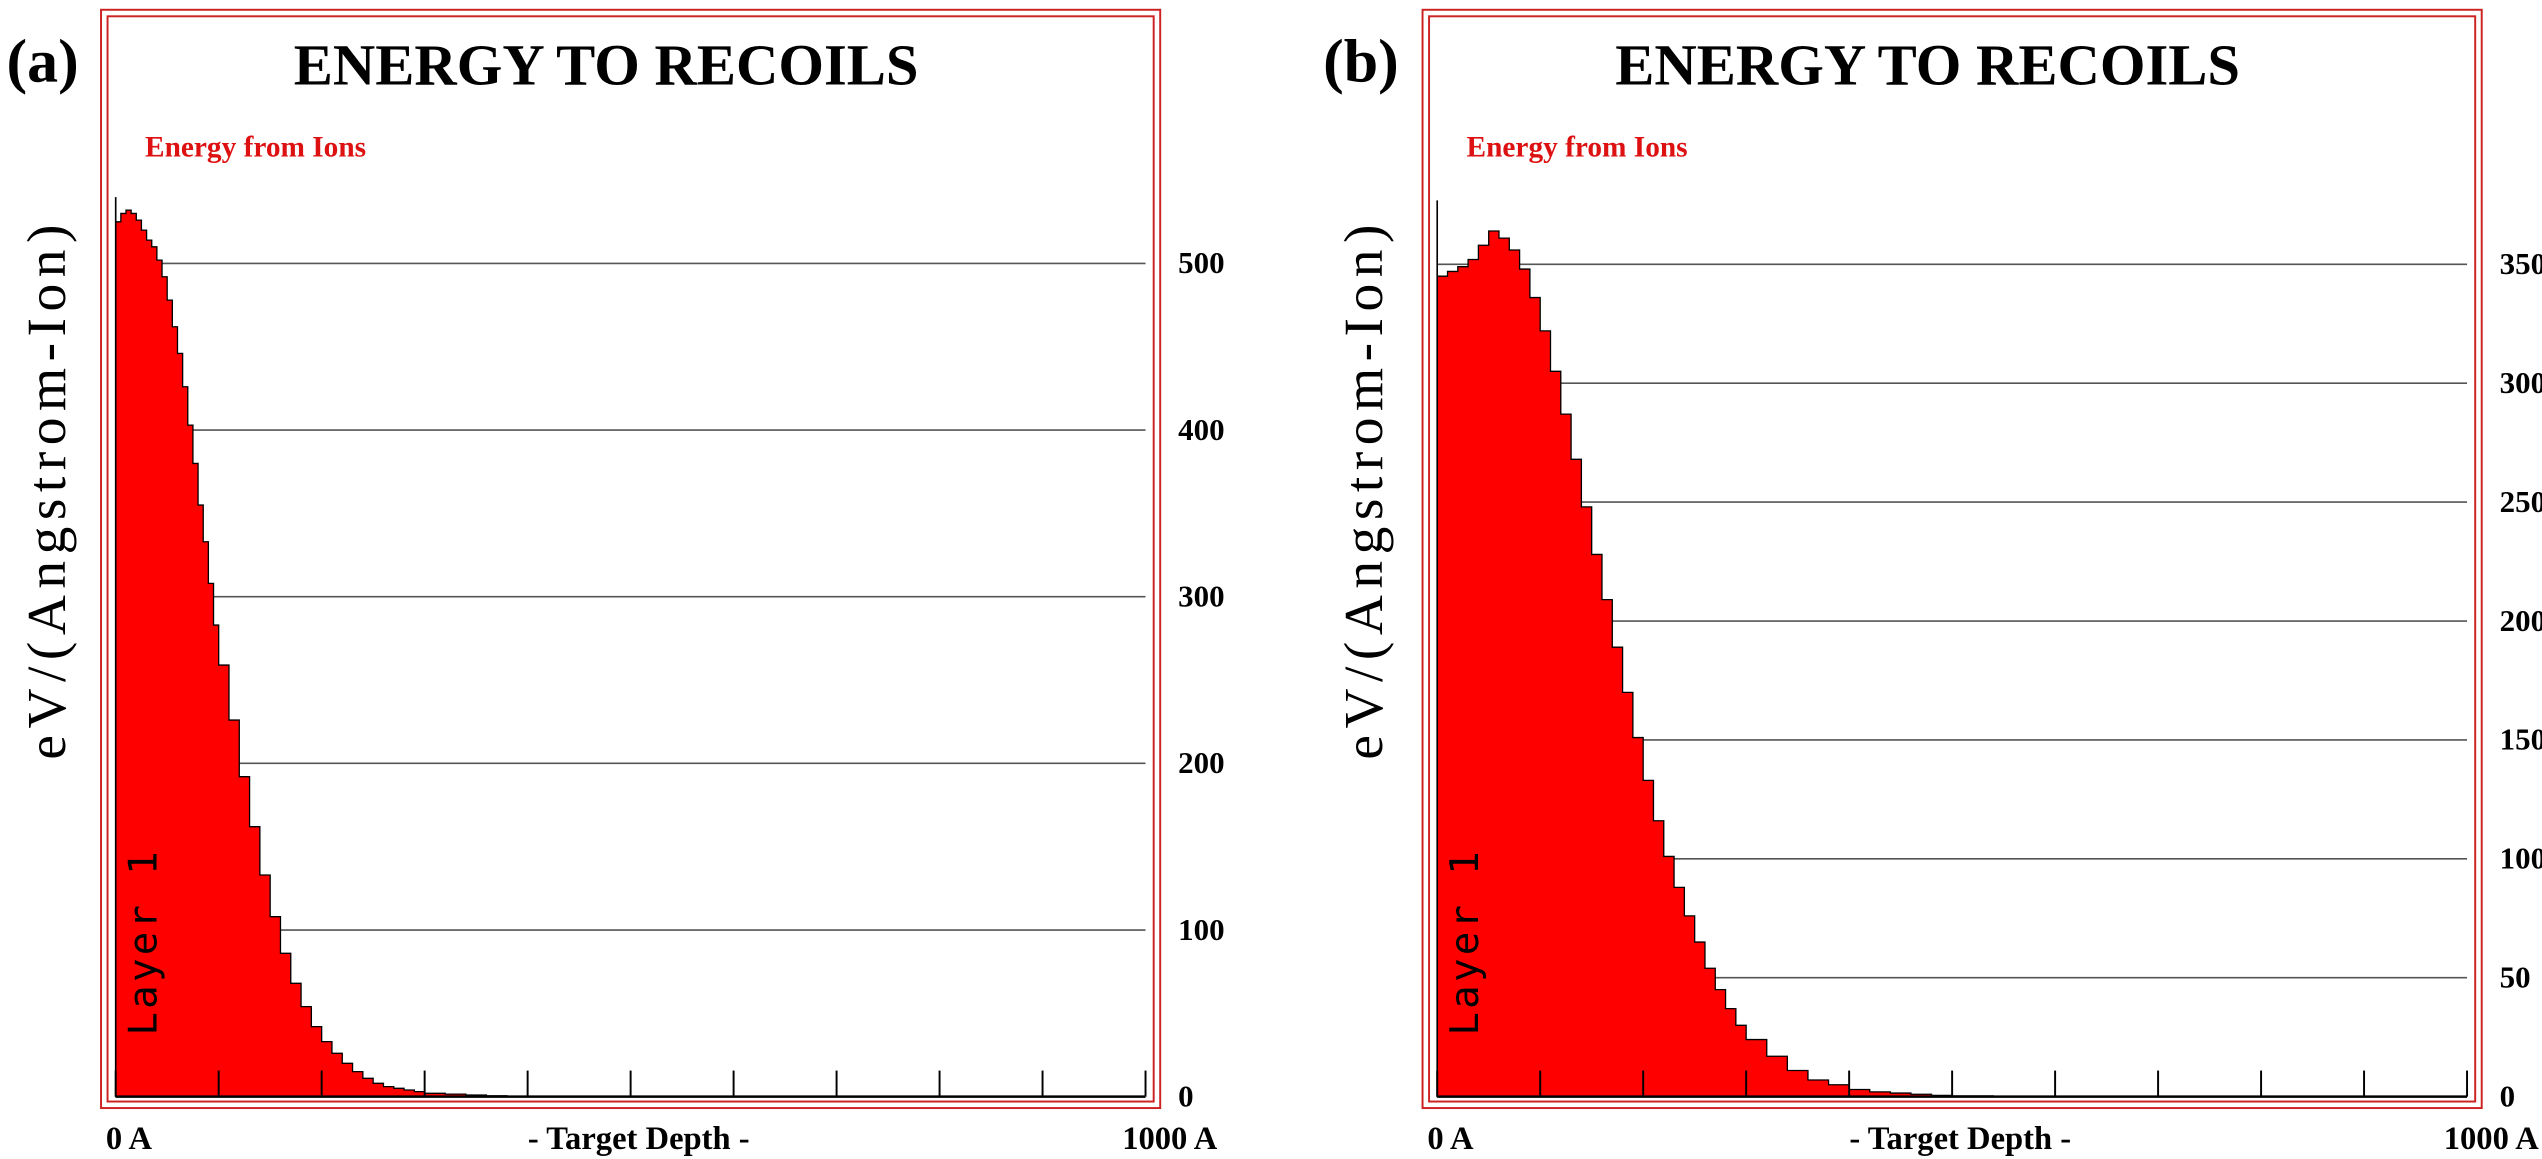 The width and height of the screenshot is (2542, 1159). I want to click on panel-label: (a), so click(43, 61).